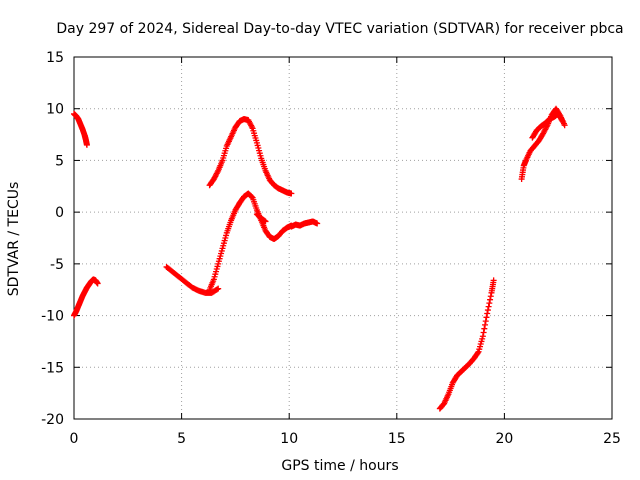  Describe the element at coordinates (339, 466) in the screenshot. I see `x-axis-title: GPS time / hours` at that location.